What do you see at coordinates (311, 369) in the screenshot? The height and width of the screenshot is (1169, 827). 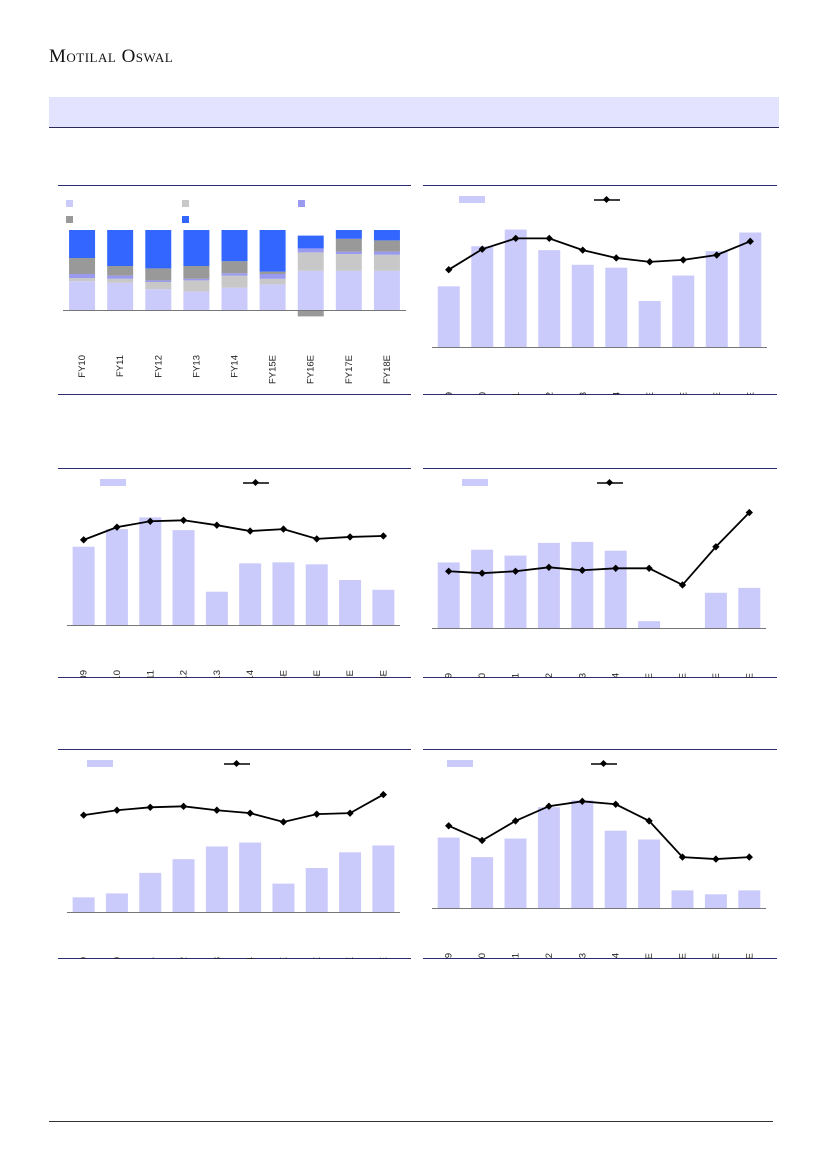 I see `x-tick-label: FY16E` at bounding box center [311, 369].